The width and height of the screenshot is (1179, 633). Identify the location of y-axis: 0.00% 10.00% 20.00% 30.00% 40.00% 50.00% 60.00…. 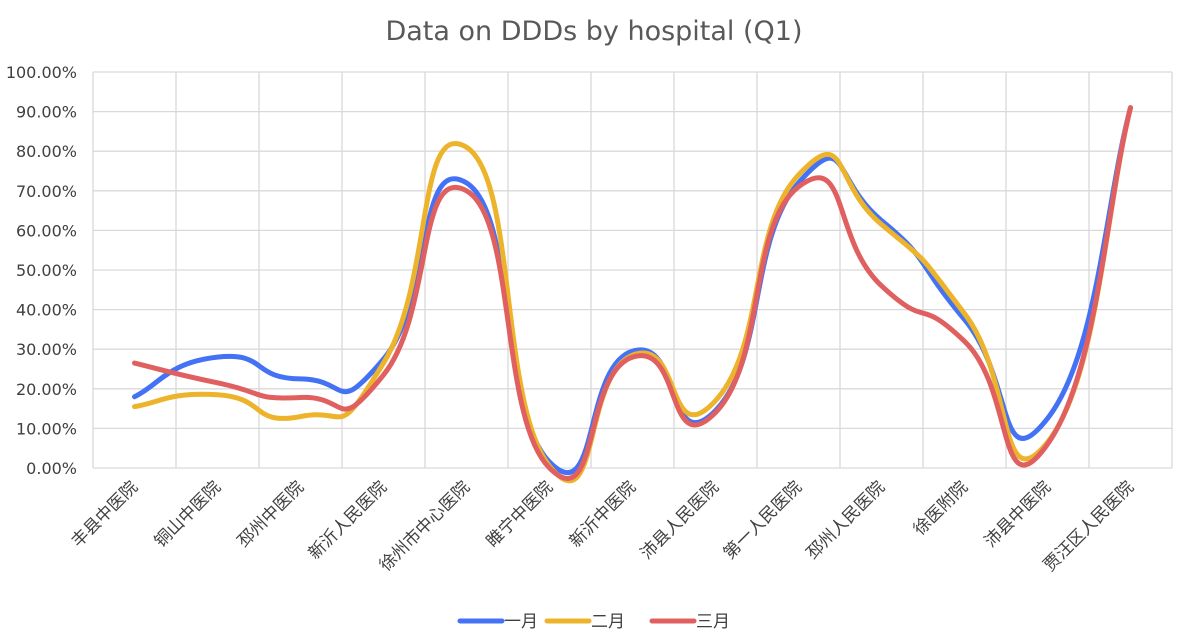
(41, 270).